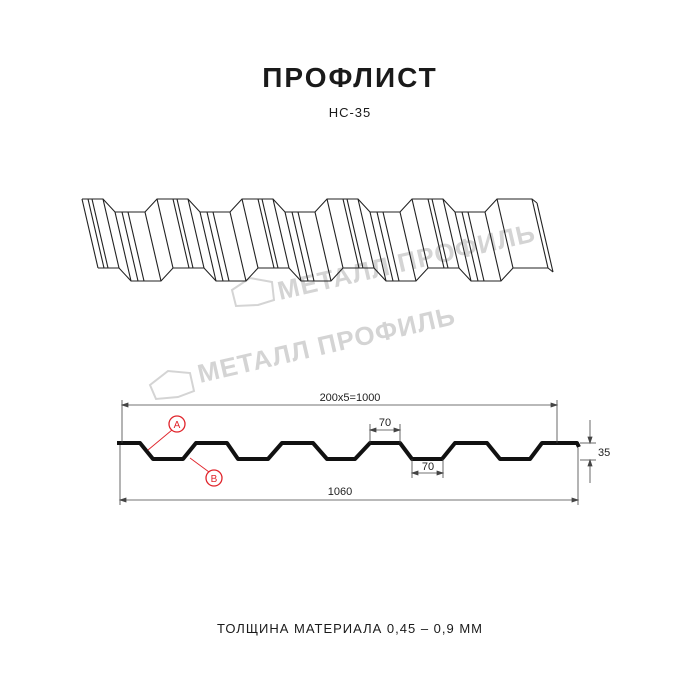  I want to click on watermark-lower: МЕТАЛЛ ПРОФИЛЬ, so click(303, 350).